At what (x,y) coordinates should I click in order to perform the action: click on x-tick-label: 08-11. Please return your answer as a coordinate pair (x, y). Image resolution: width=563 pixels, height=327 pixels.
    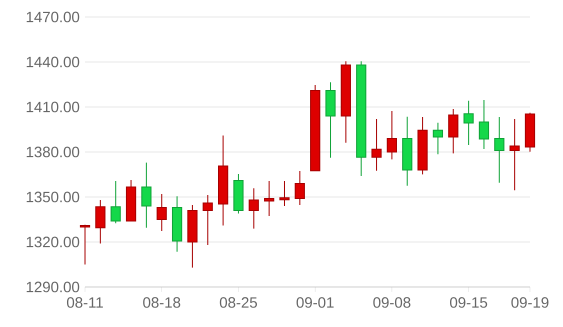
    Looking at the image, I should click on (84, 302).